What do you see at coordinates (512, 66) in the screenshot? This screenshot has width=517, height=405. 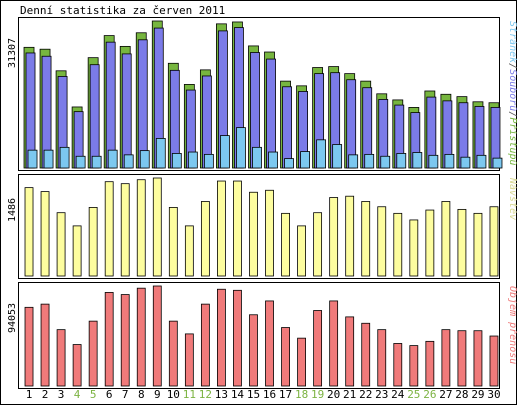 I see `side-legend-part: /` at bounding box center [512, 66].